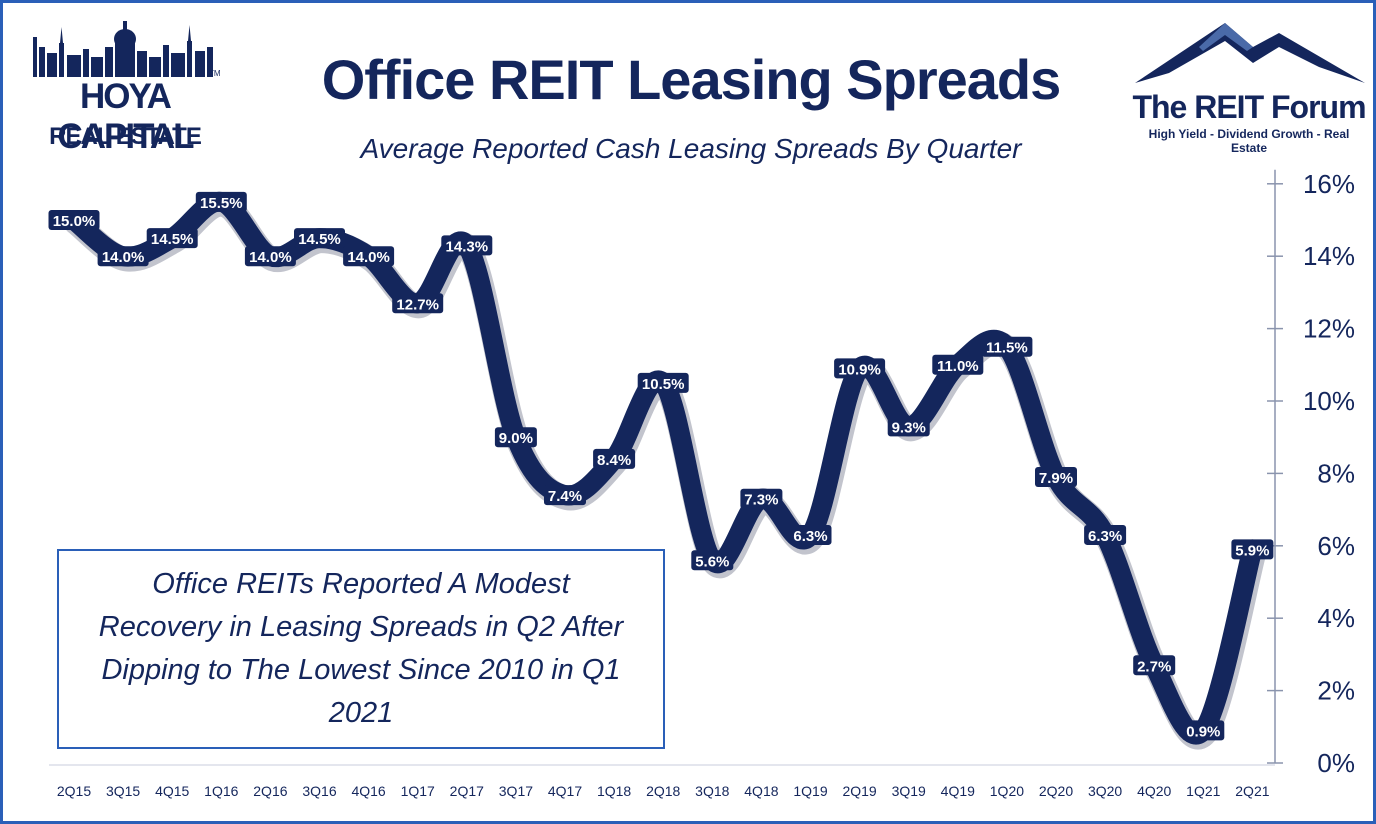 This screenshot has height=824, width=1376. What do you see at coordinates (712, 791) in the screenshot?
I see `x-tick-label: 3Q18` at bounding box center [712, 791].